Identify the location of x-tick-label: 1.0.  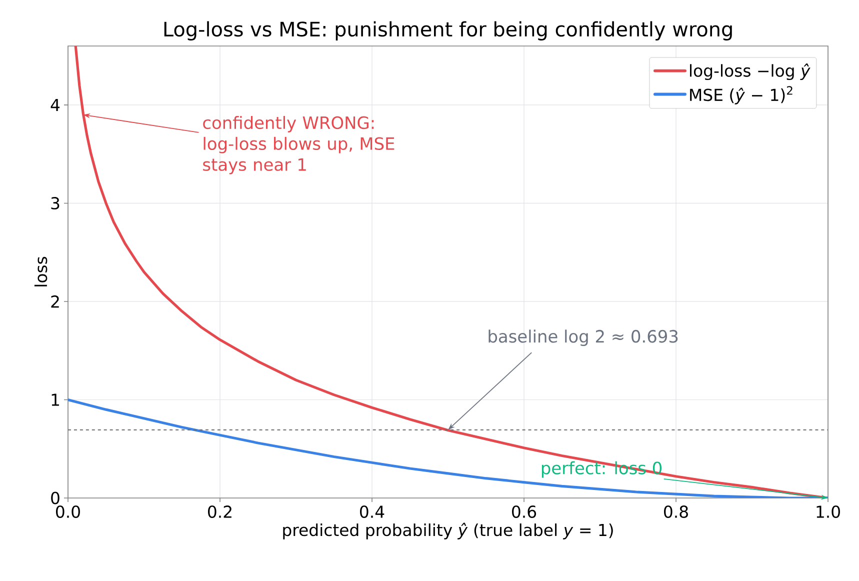
(828, 512).